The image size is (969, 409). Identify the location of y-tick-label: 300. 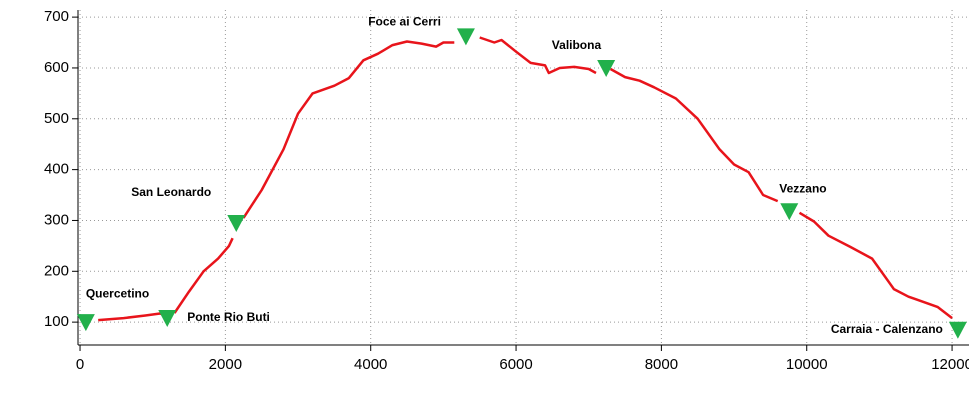
(56, 219).